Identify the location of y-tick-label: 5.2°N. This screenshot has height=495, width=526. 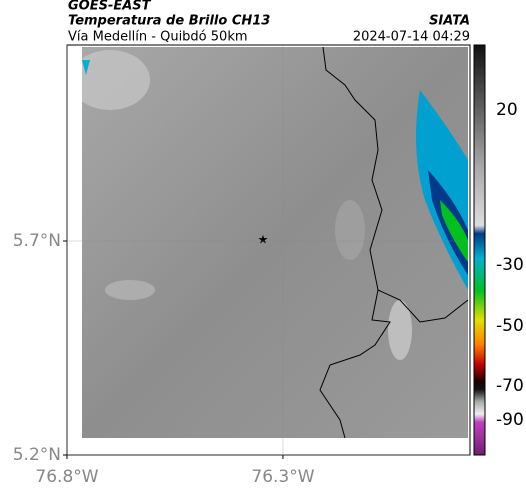
(37, 455).